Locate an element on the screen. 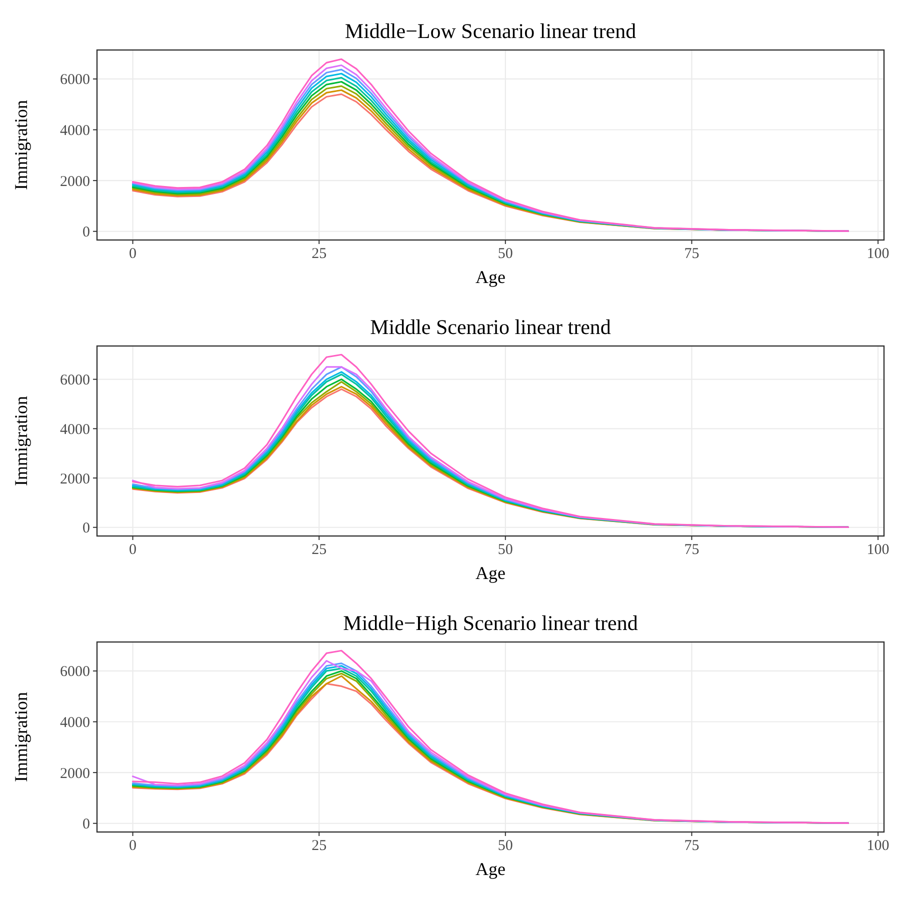 The image size is (910, 898). chart-title: Middle Scenario linear trend is located at coordinates (491, 327).